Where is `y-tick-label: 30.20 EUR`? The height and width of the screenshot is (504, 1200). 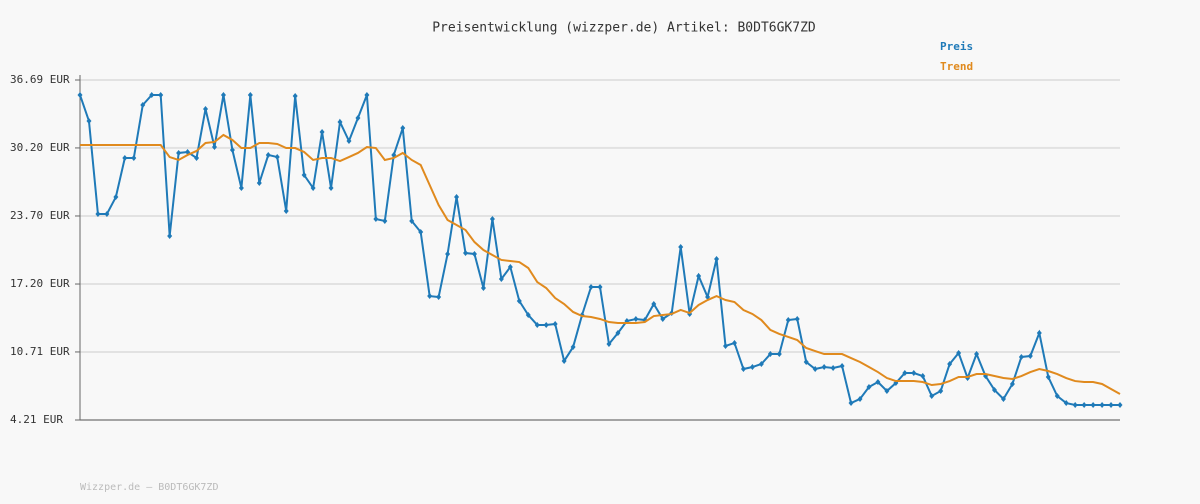
y-tick-label: 30.20 EUR is located at coordinates (40, 147).